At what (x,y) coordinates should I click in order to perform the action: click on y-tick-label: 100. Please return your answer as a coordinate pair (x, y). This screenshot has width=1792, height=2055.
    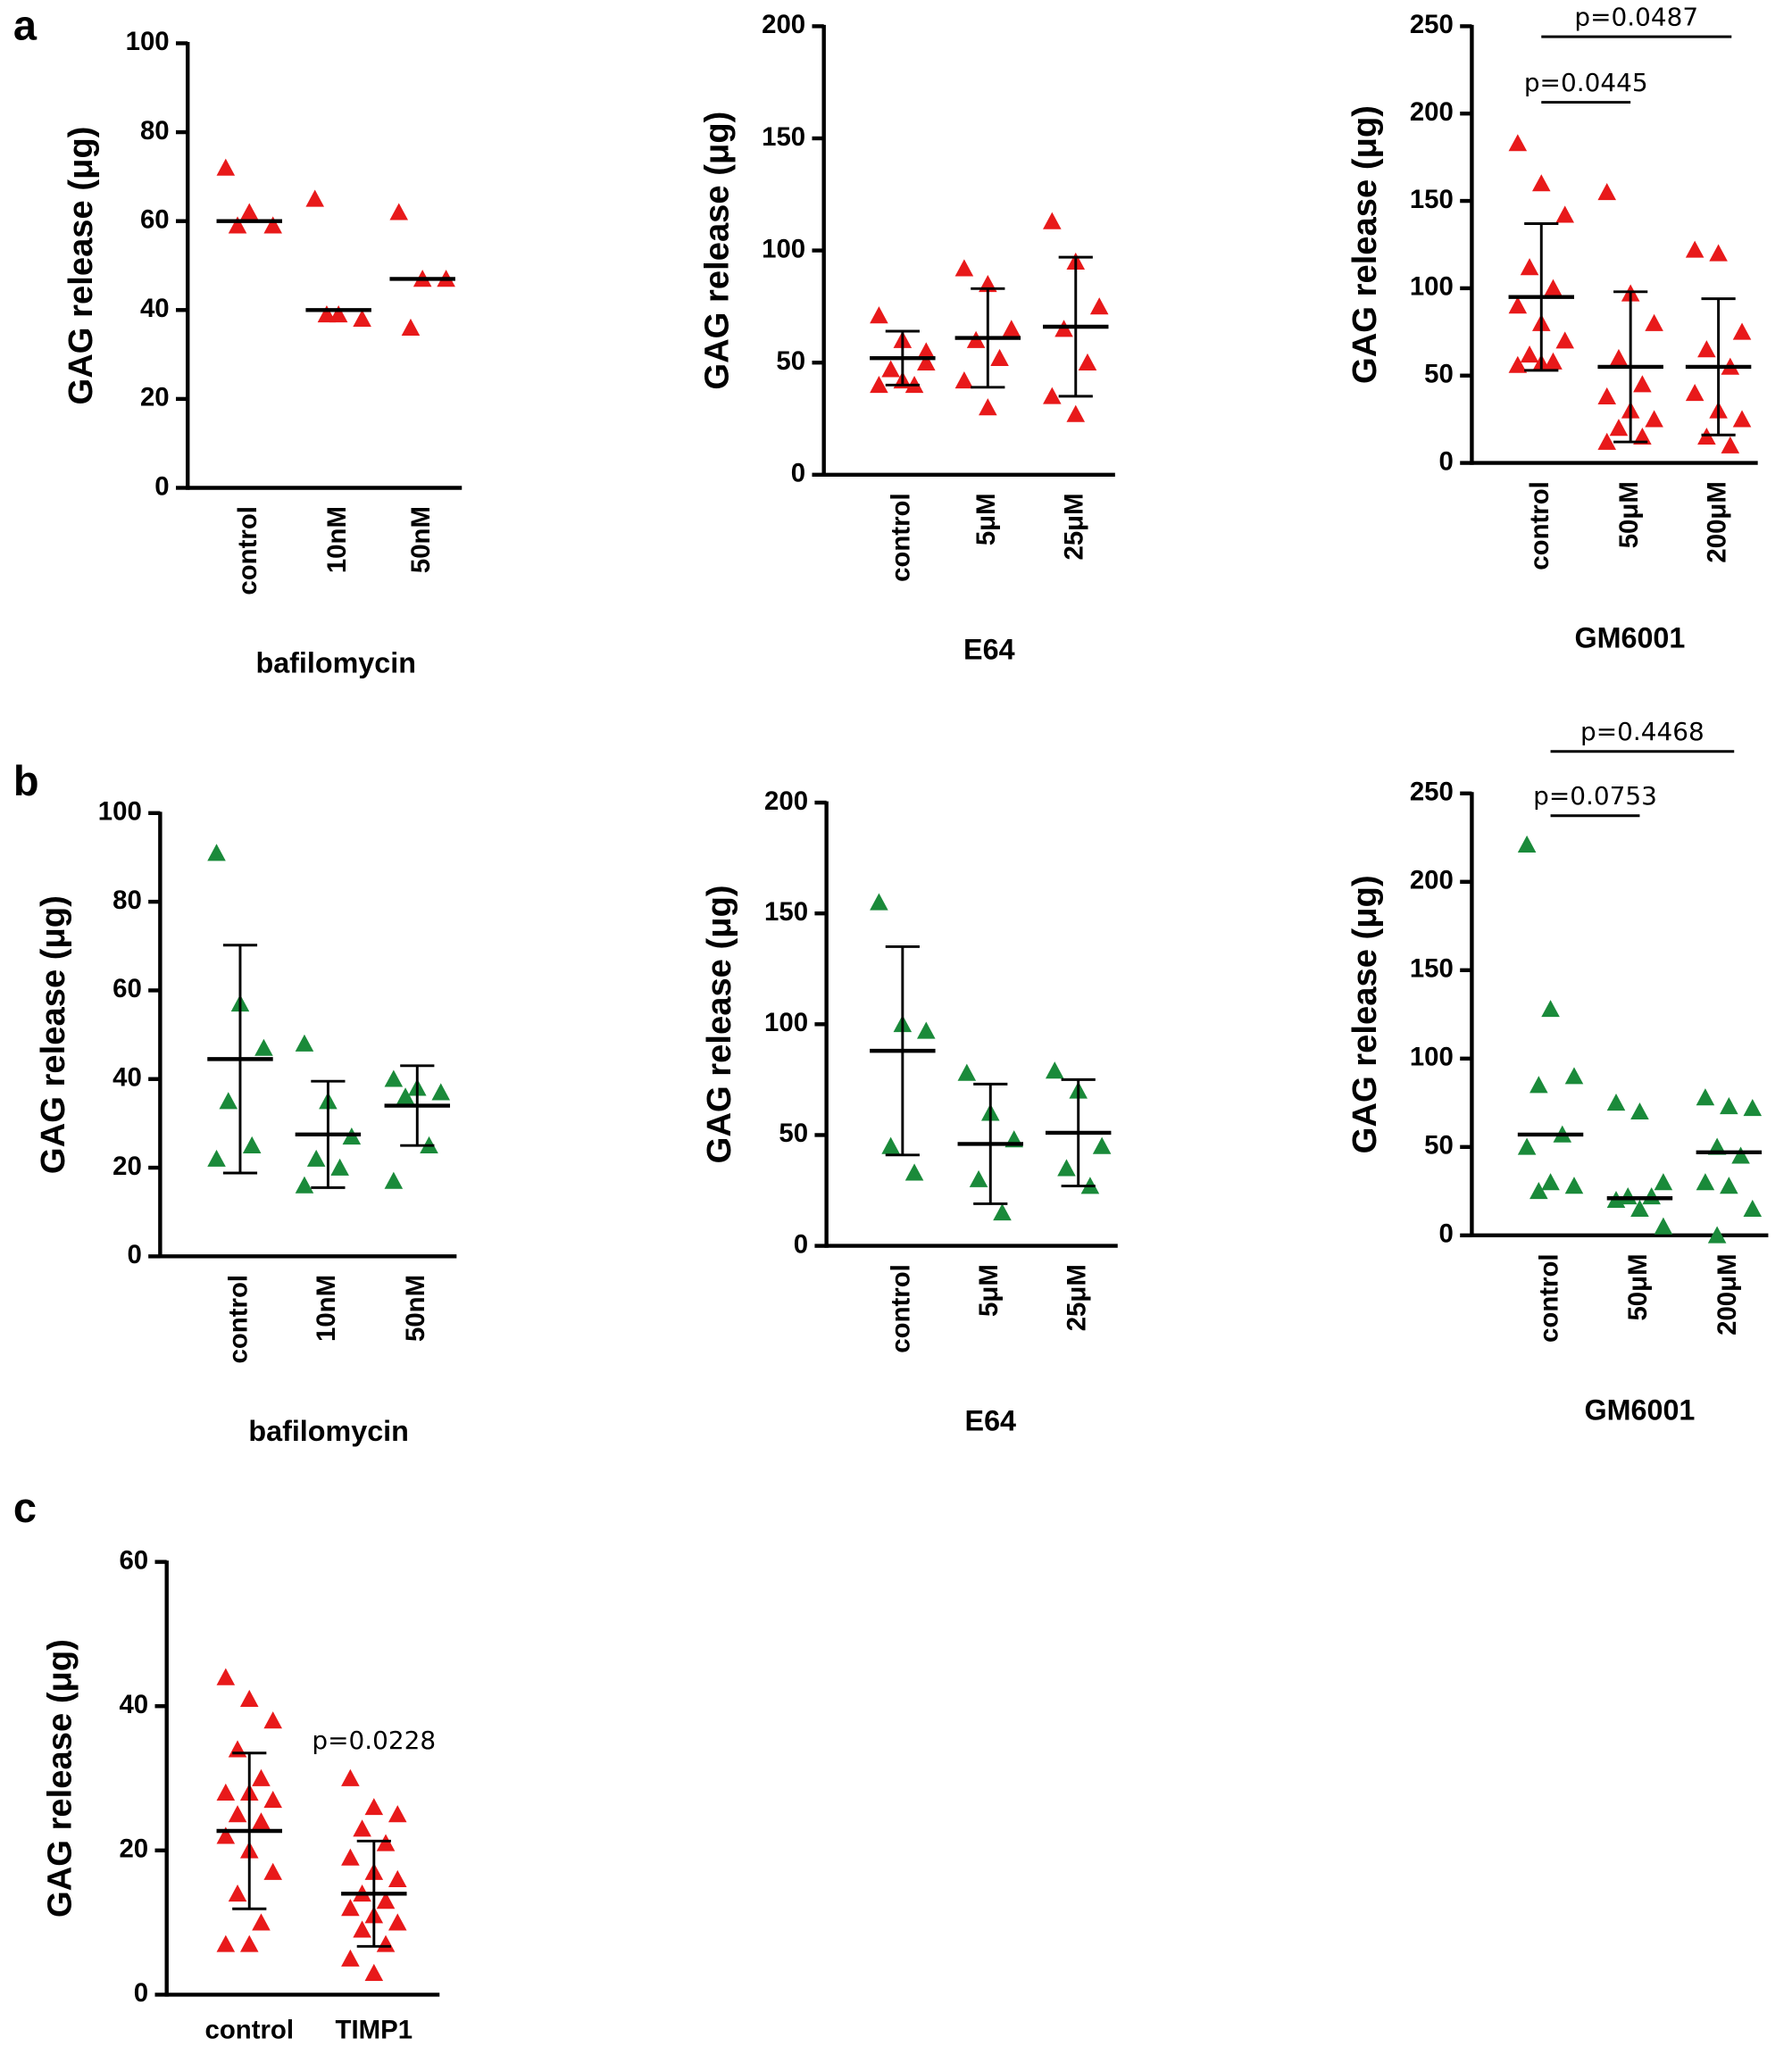
    Looking at the image, I should click on (120, 812).